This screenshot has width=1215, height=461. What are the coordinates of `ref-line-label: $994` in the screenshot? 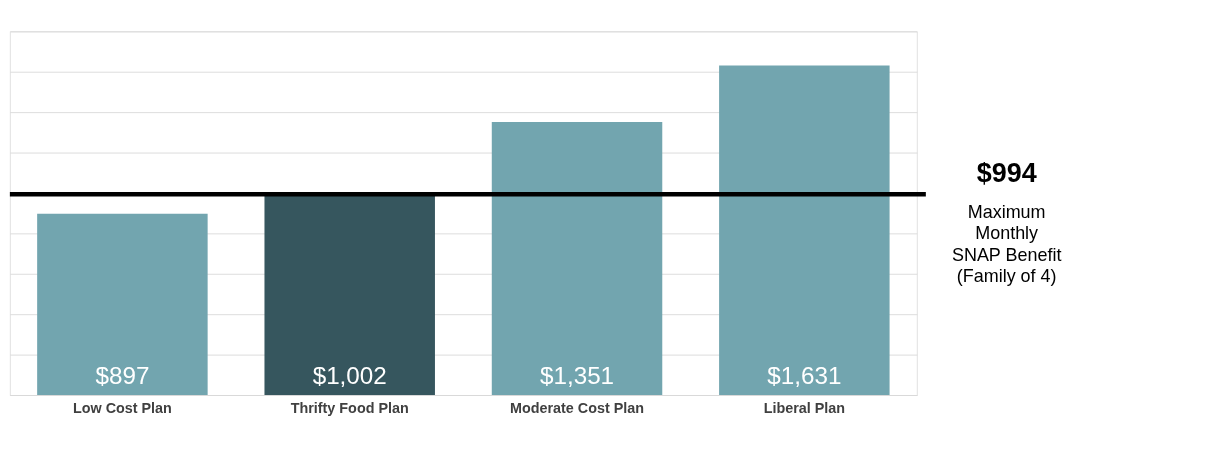 It's located at (1006, 172).